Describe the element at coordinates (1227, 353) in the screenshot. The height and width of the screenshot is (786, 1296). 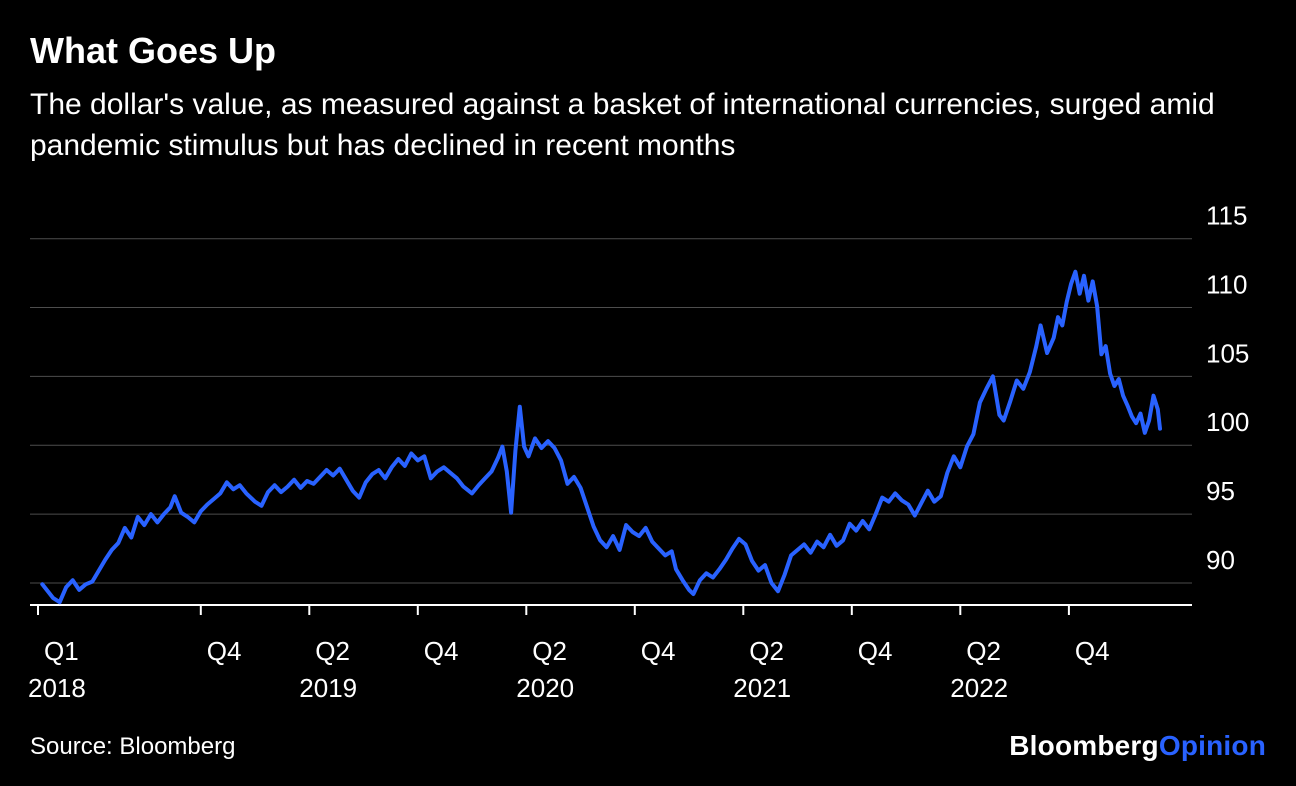
I see `y-tick-label: 105` at that location.